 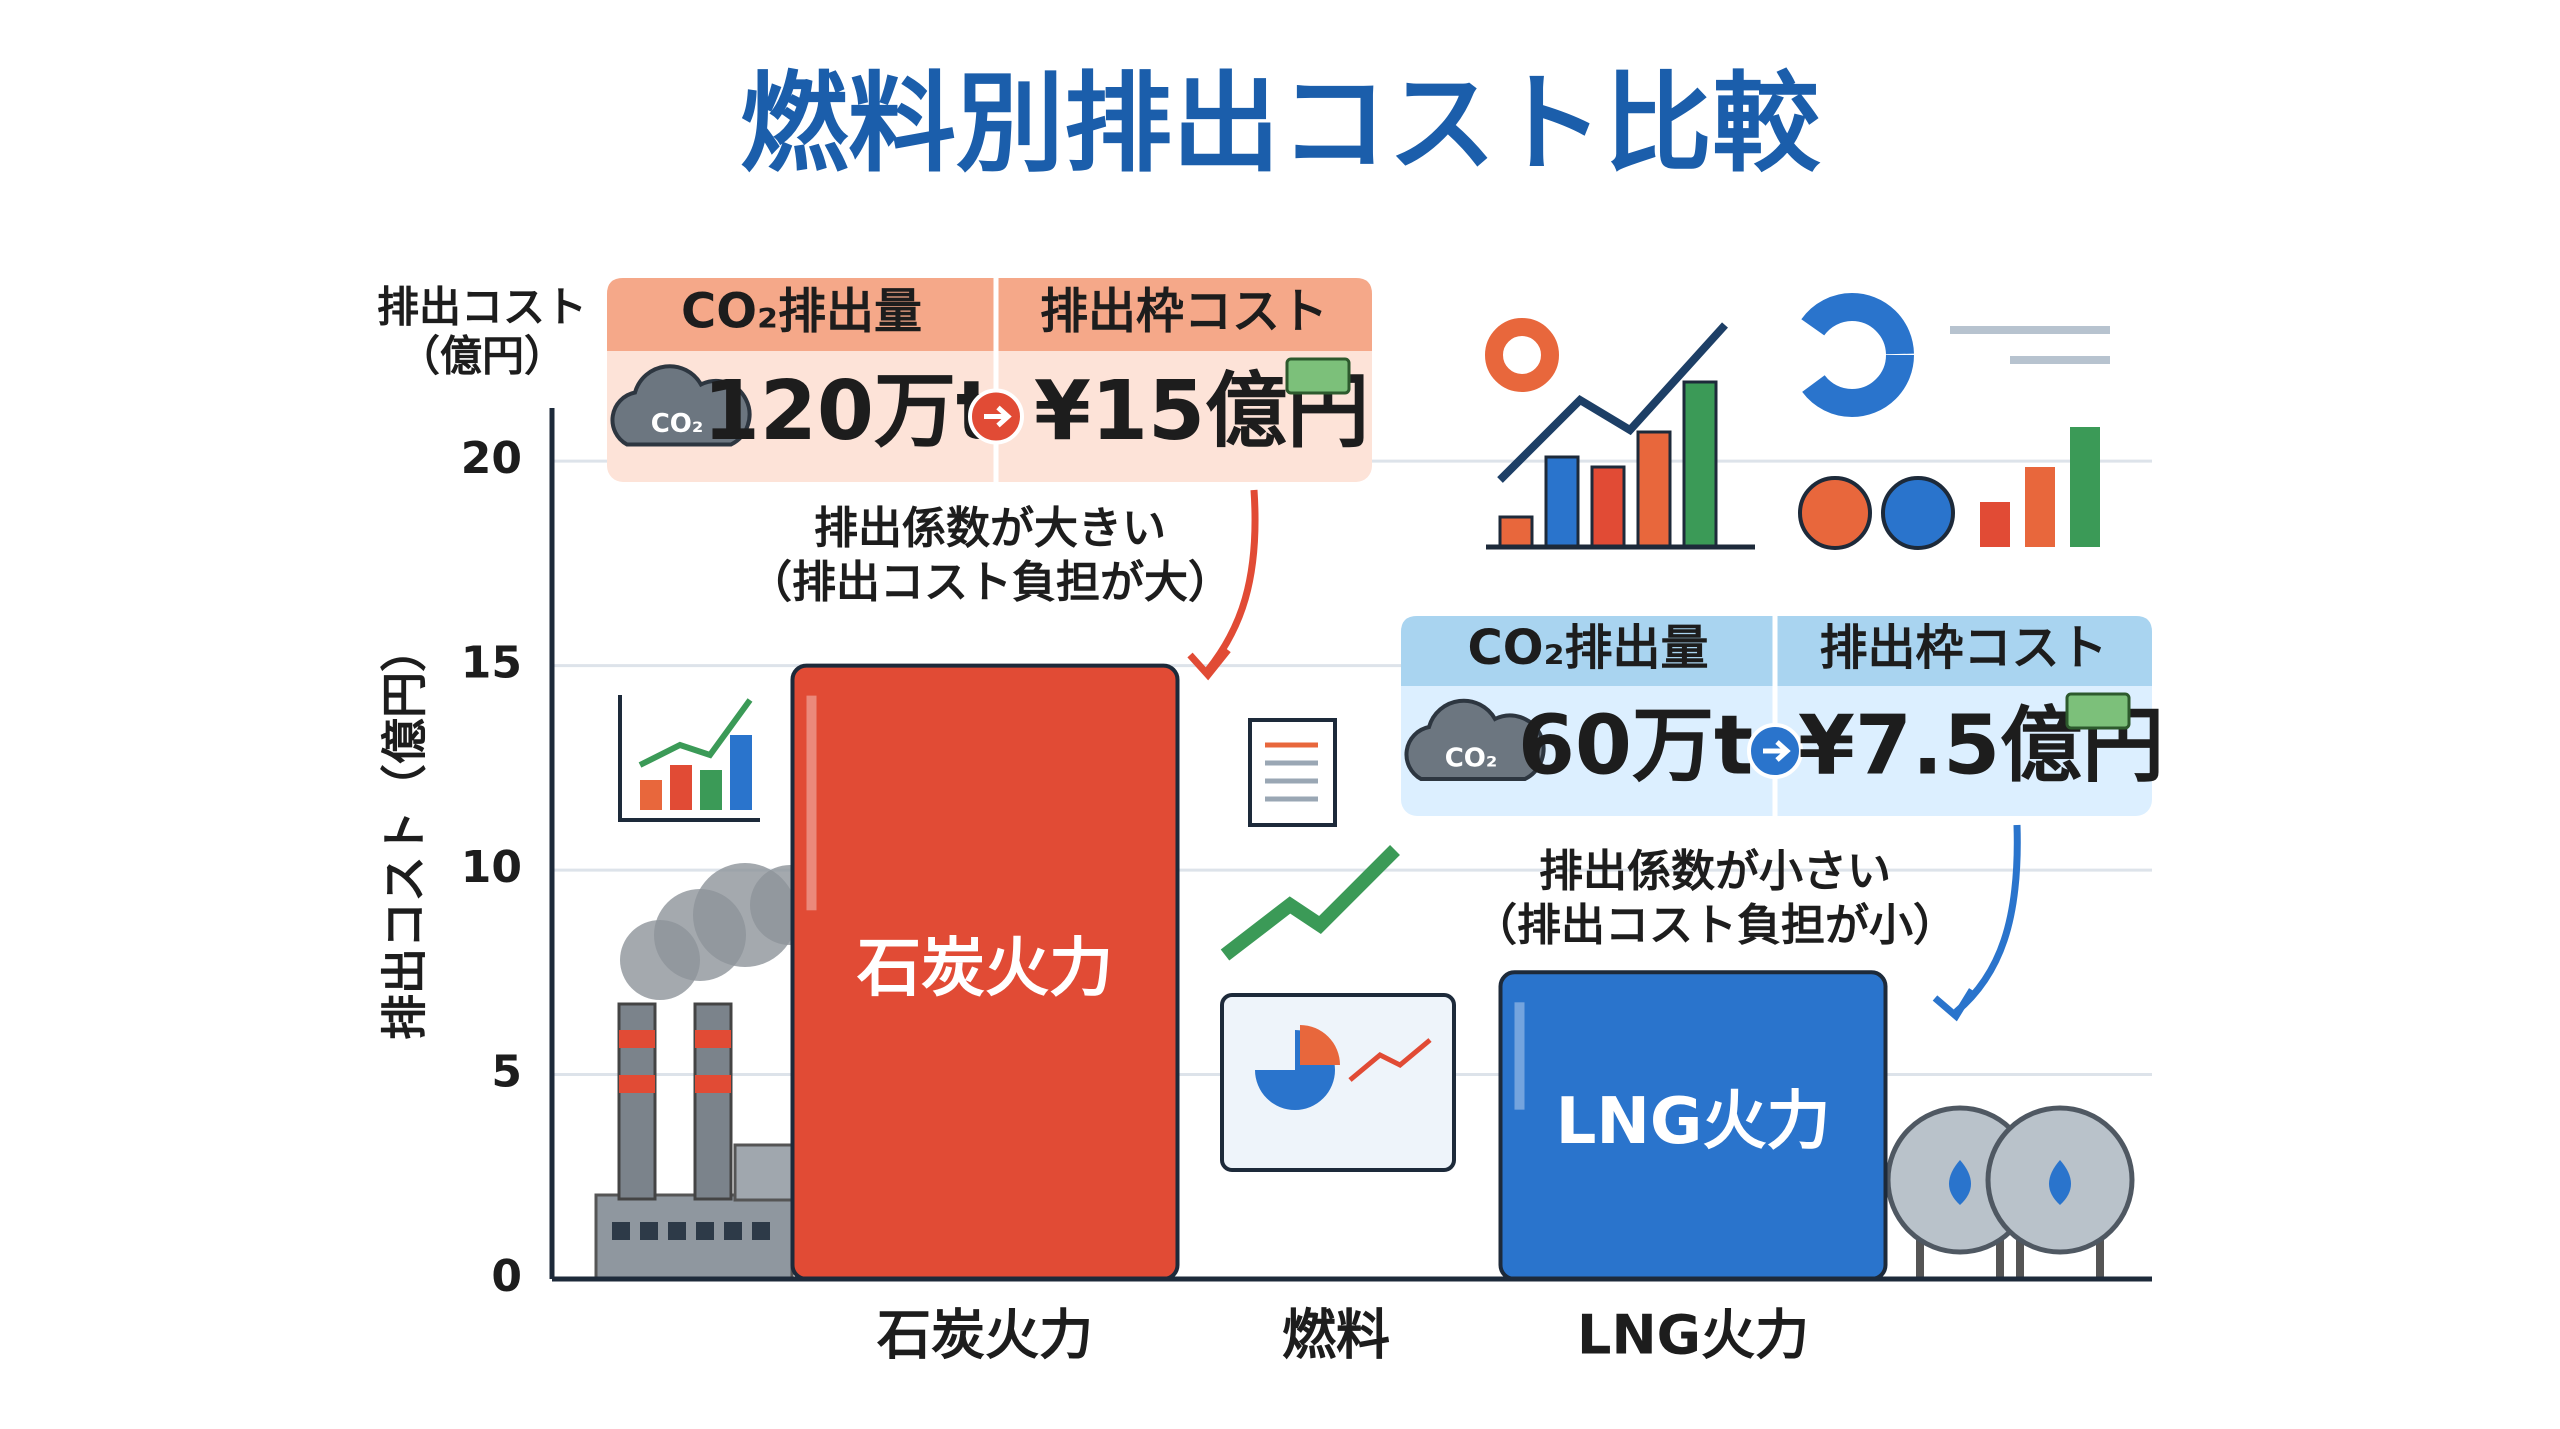 I want to click on emission-amount: 120万t, so click(x=849, y=411).